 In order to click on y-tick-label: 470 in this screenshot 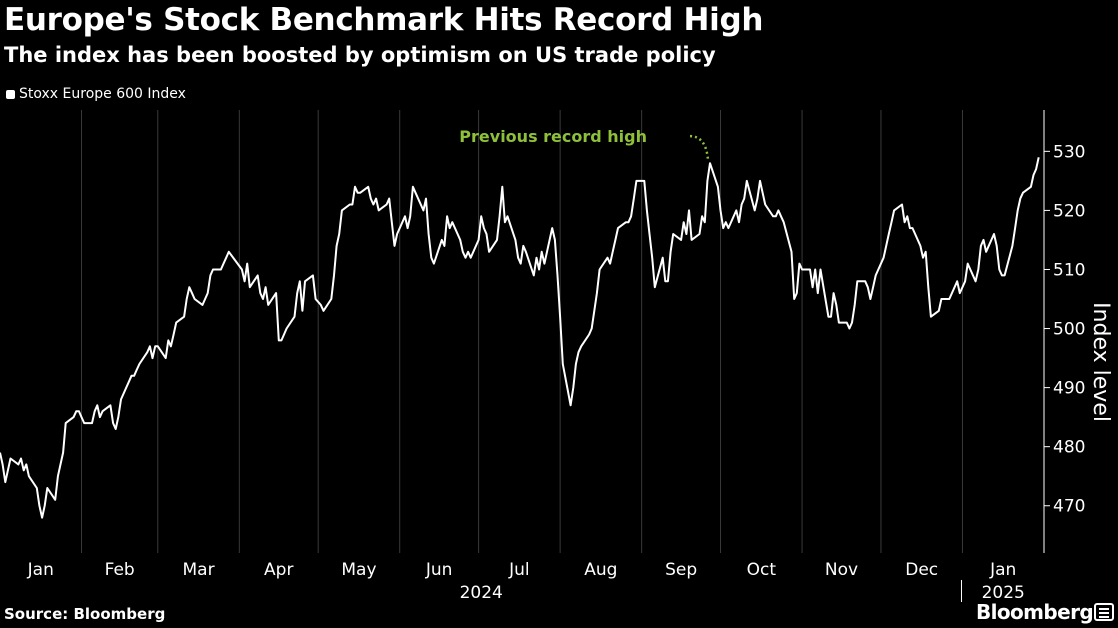, I will do `click(1069, 507)`.